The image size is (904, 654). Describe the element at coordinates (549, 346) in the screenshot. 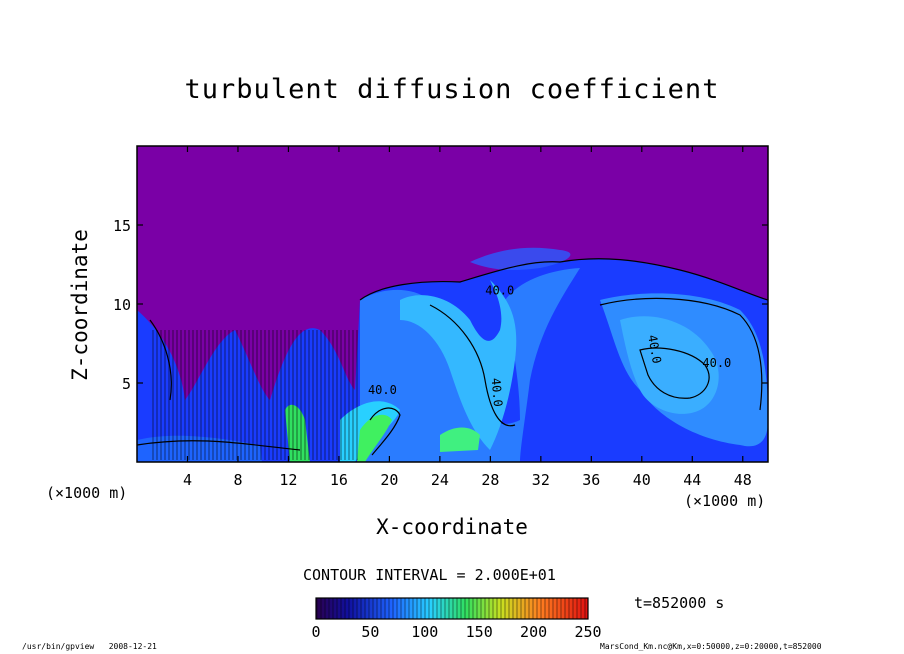

I see `contour-labels: 40.0 40.0 40.0 40.0 40.0` at that location.